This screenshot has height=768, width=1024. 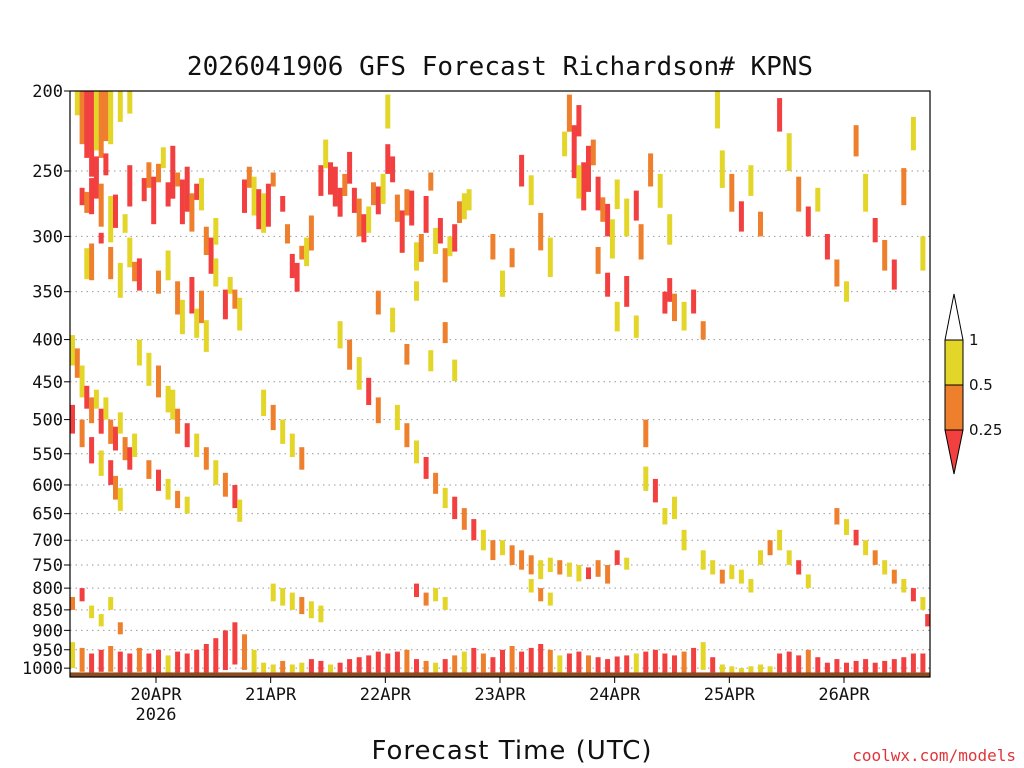 What do you see at coordinates (730, 695) in the screenshot?
I see `x-tick-label: 25APR` at bounding box center [730, 695].